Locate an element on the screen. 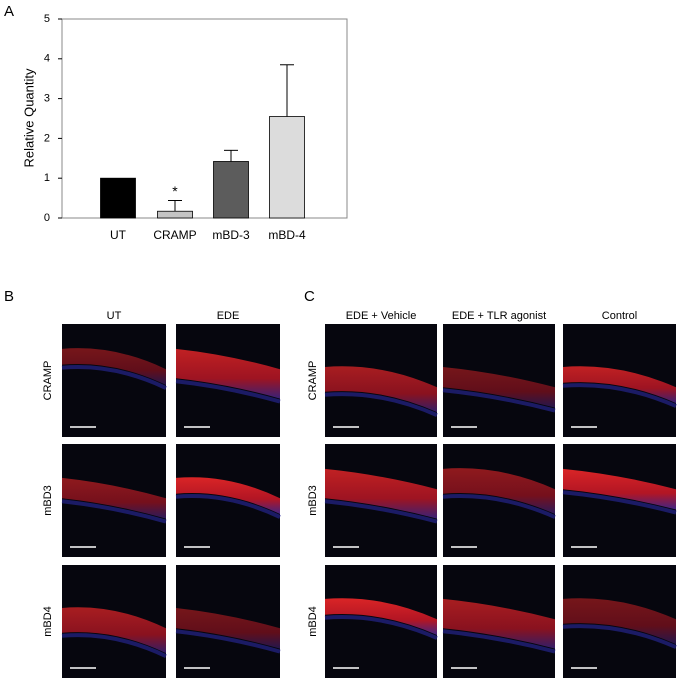  y-tick-label: 3 is located at coordinates (47, 99).